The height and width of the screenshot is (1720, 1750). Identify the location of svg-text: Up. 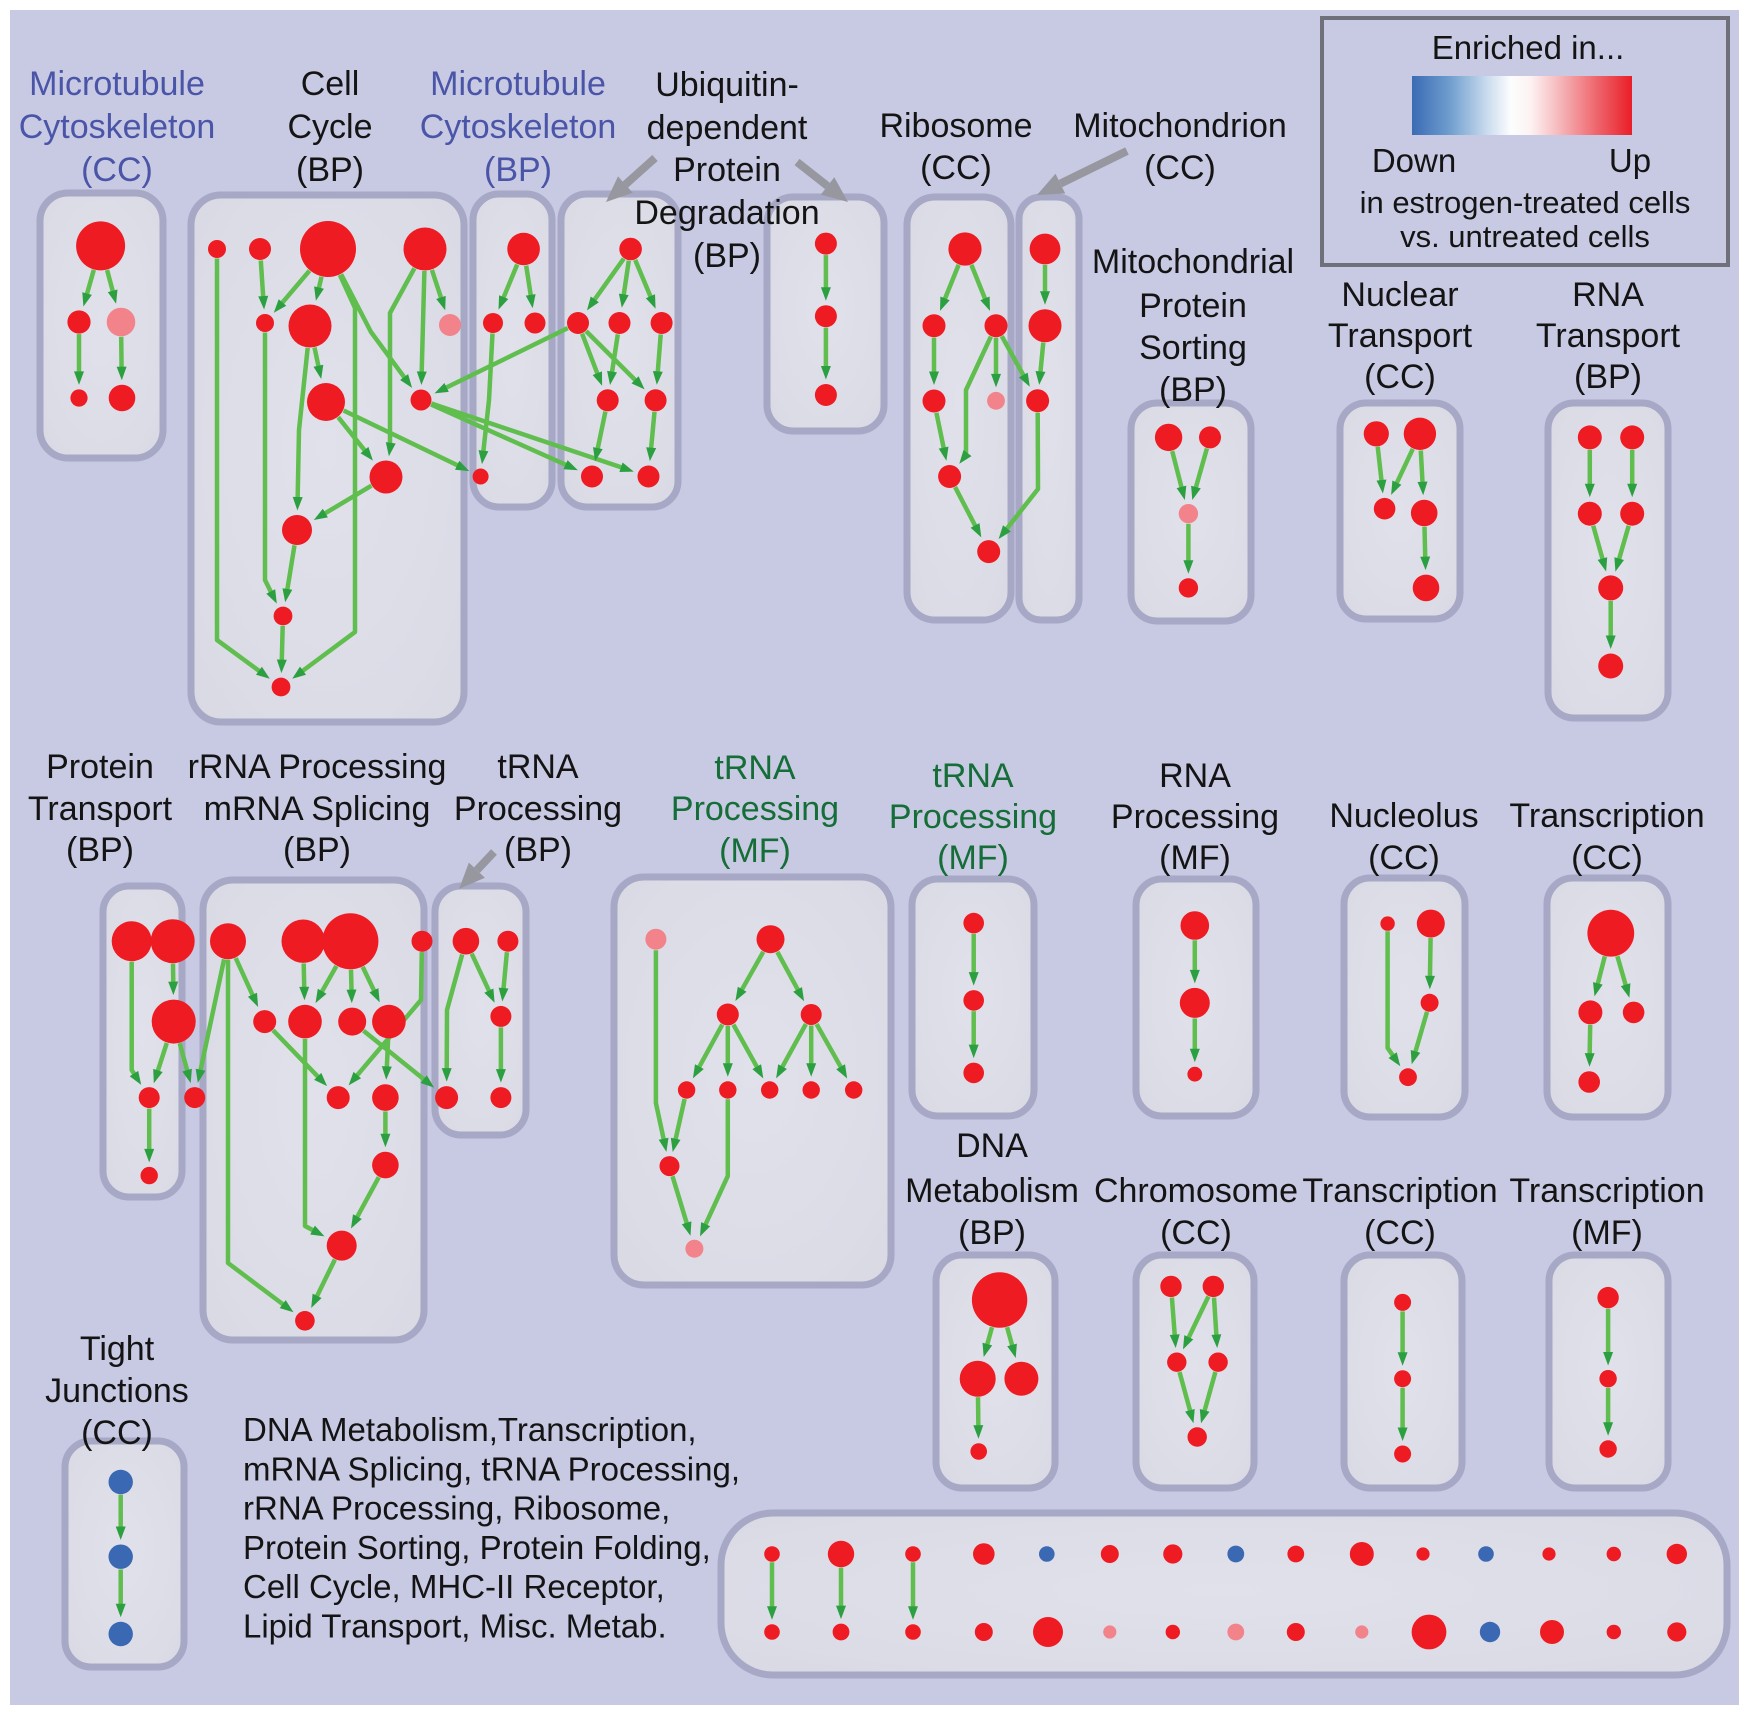
(1630, 160).